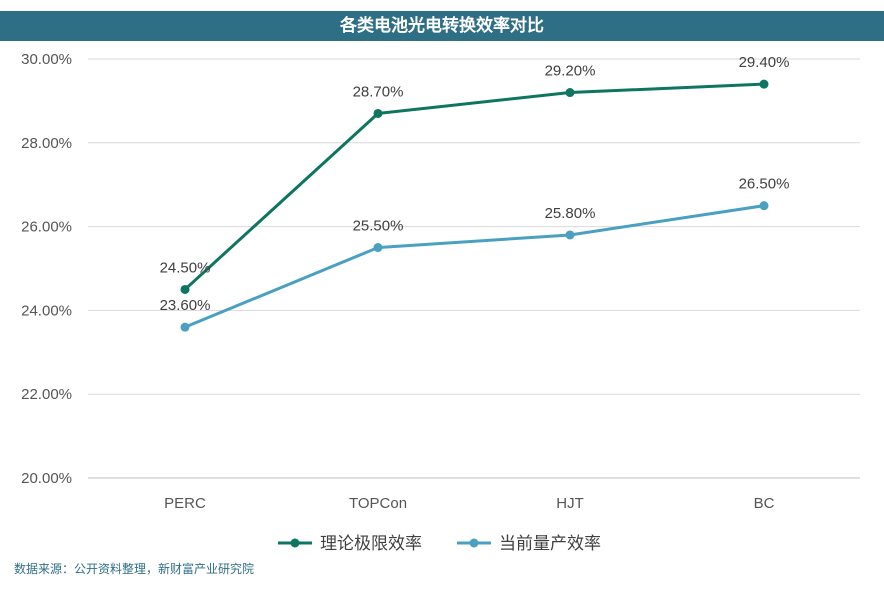 The height and width of the screenshot is (590, 884). What do you see at coordinates (185, 267) in the screenshot?
I see `data-label: 24.50%` at bounding box center [185, 267].